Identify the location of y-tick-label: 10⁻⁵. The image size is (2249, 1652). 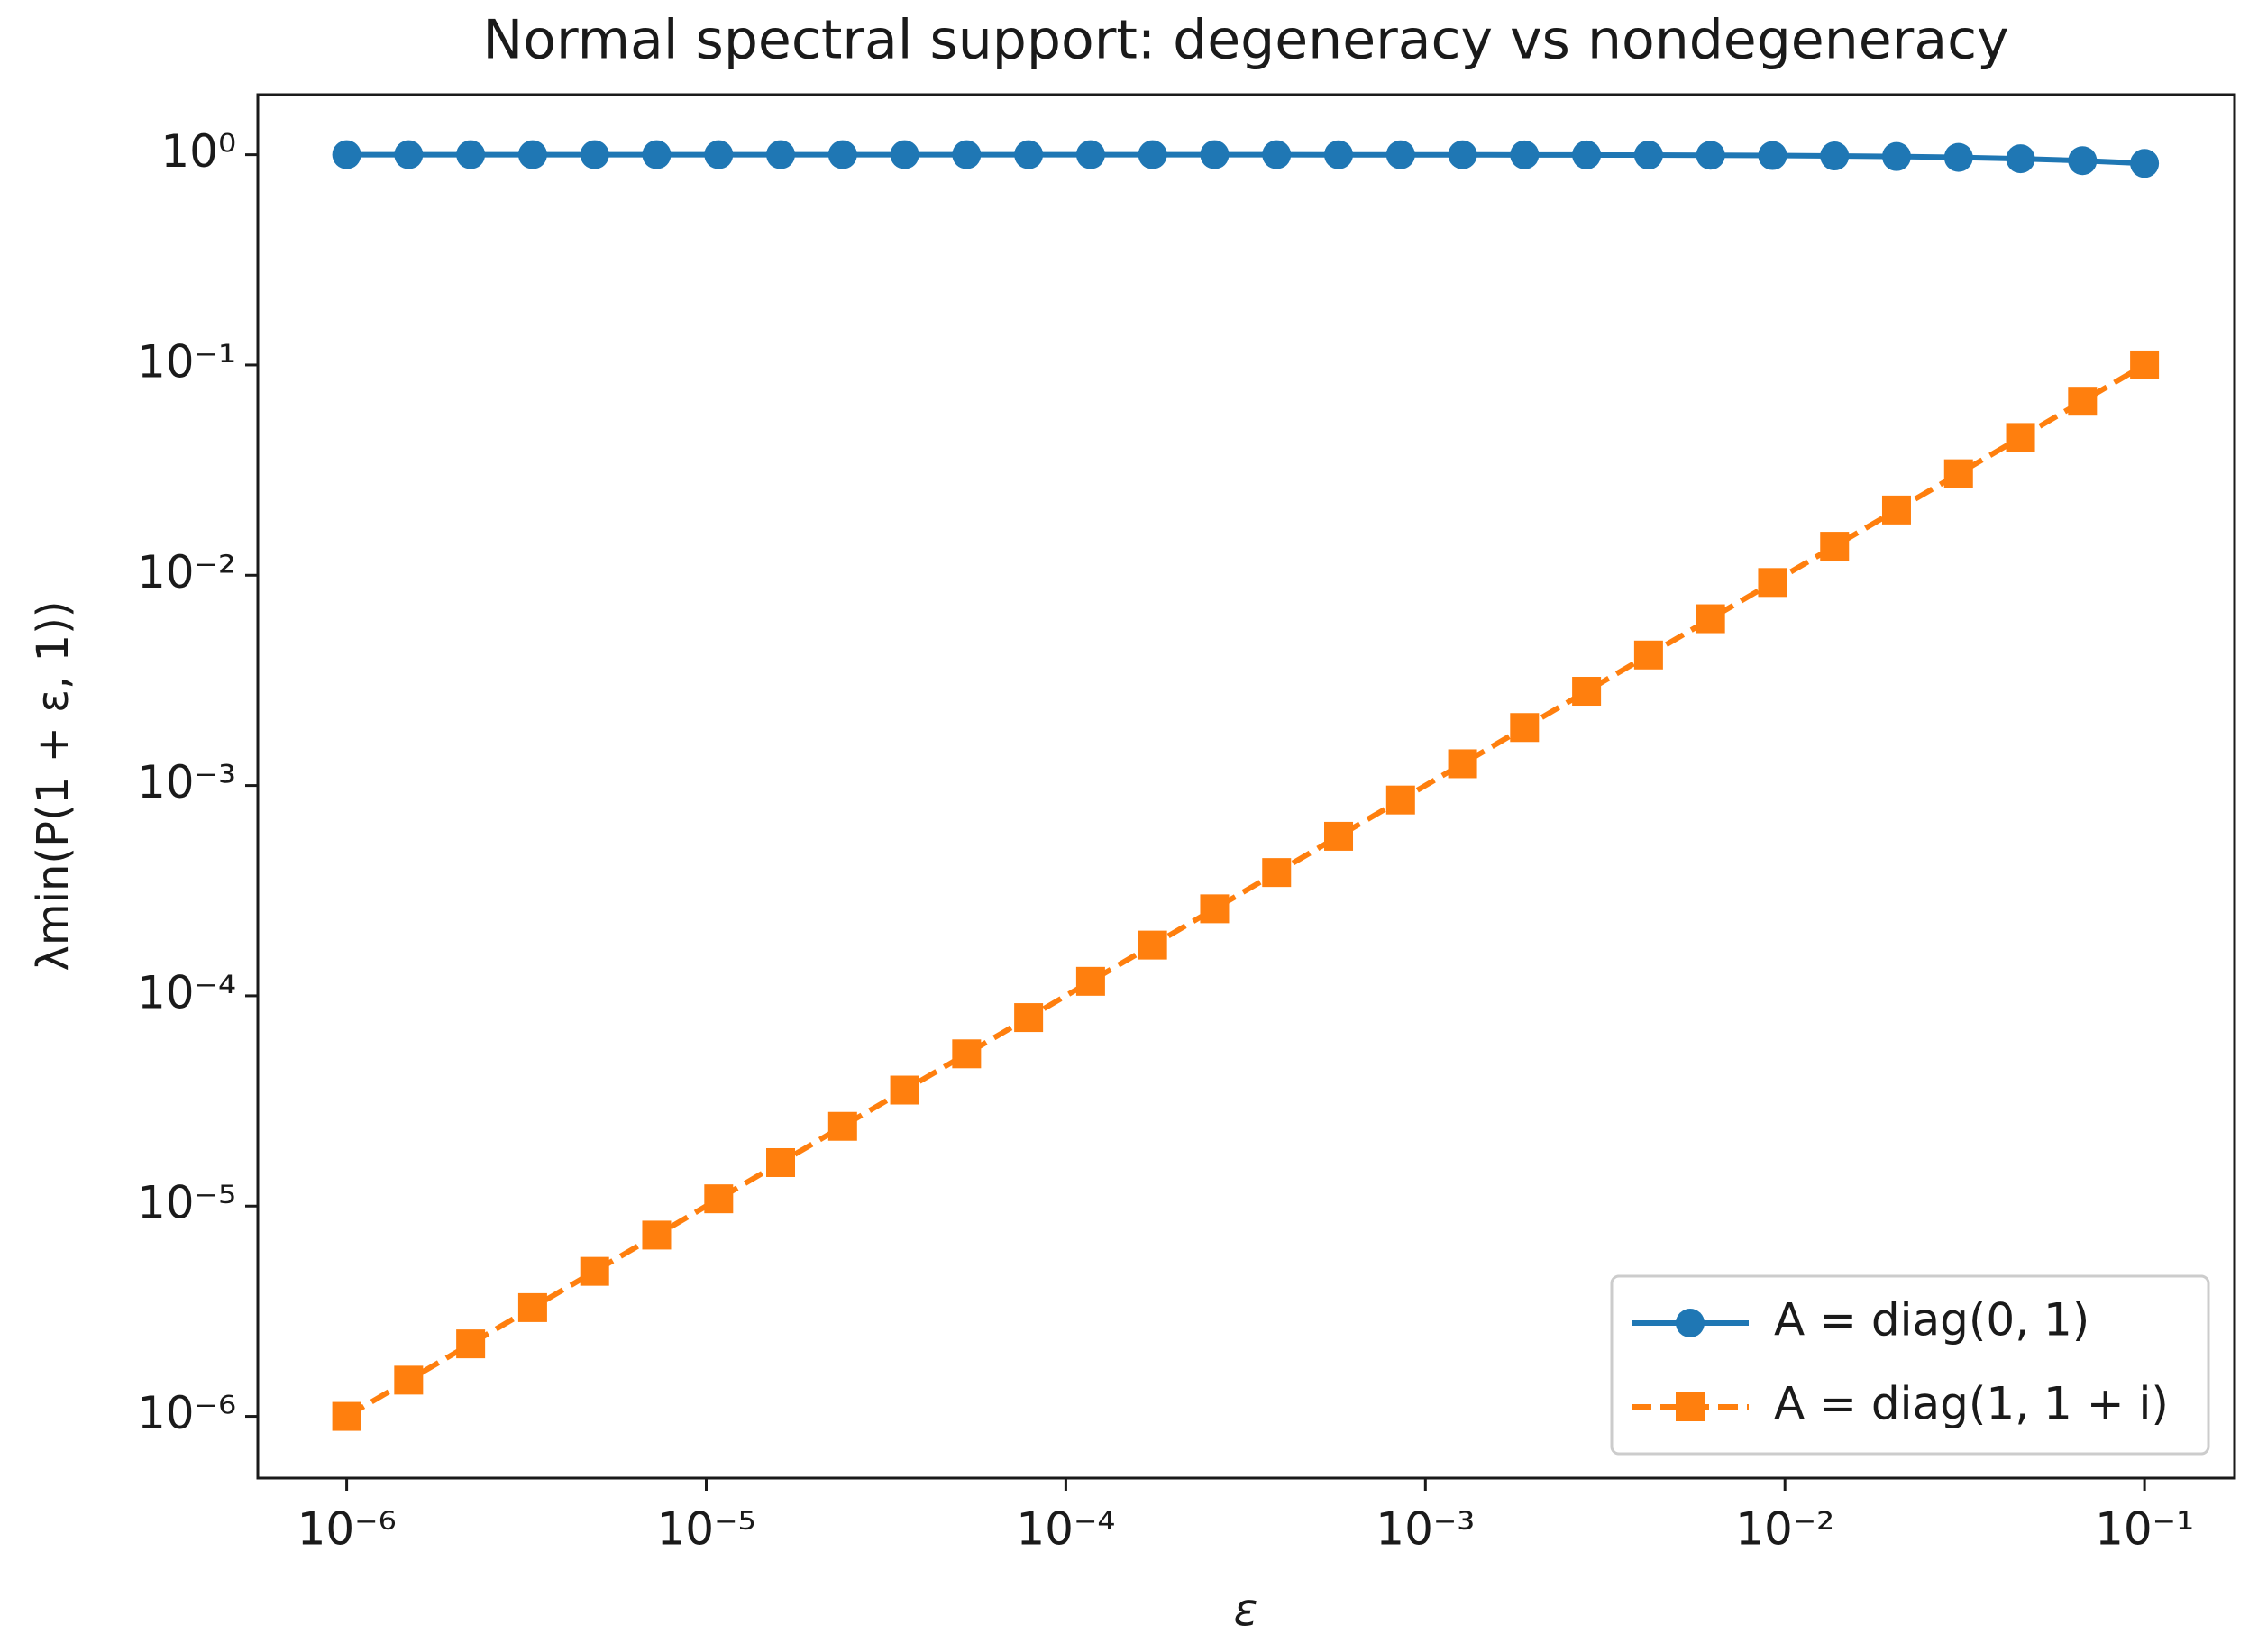
(187, 1203).